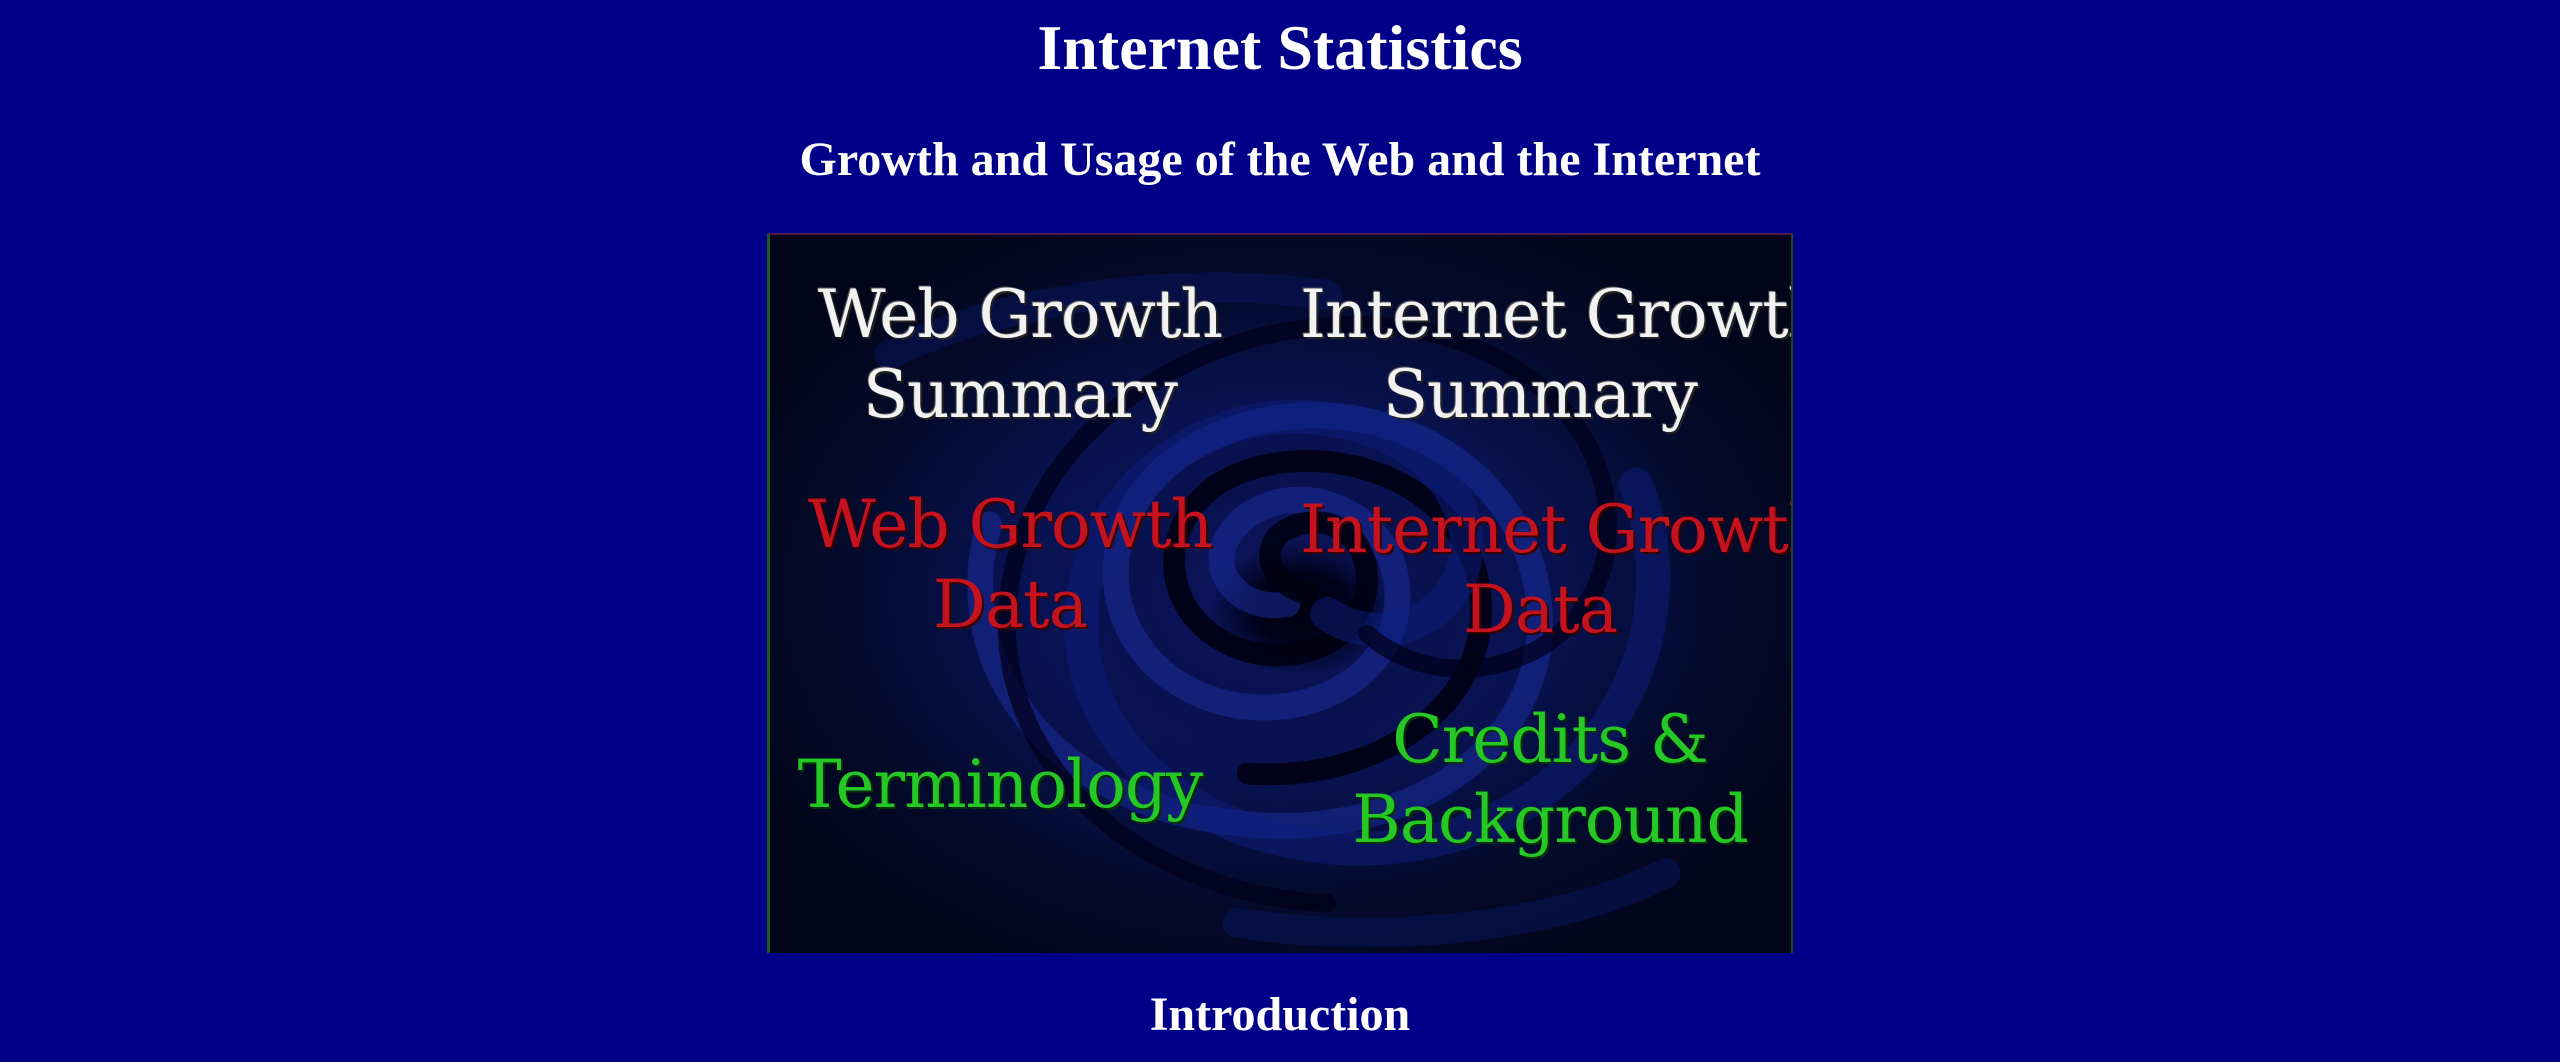  I want to click on internet-growth-data-line2: Data, so click(1540, 609).